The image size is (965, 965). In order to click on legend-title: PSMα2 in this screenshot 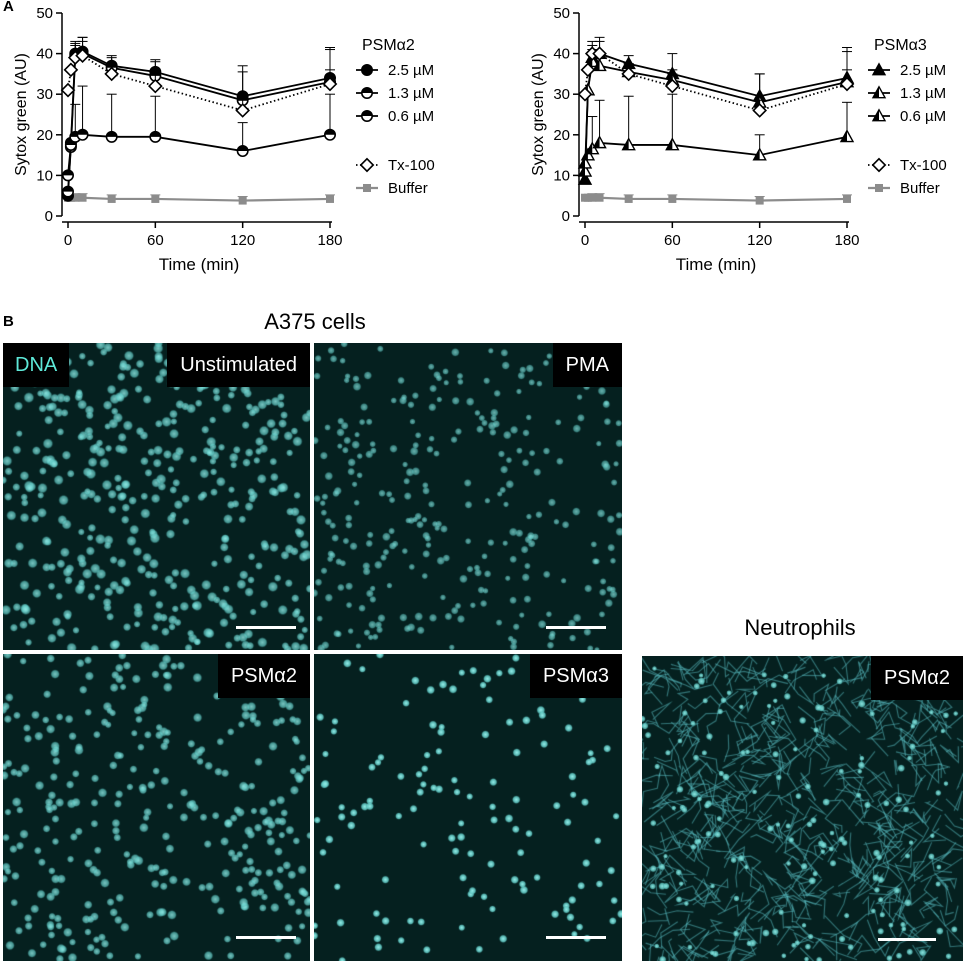, I will do `click(388, 45)`.